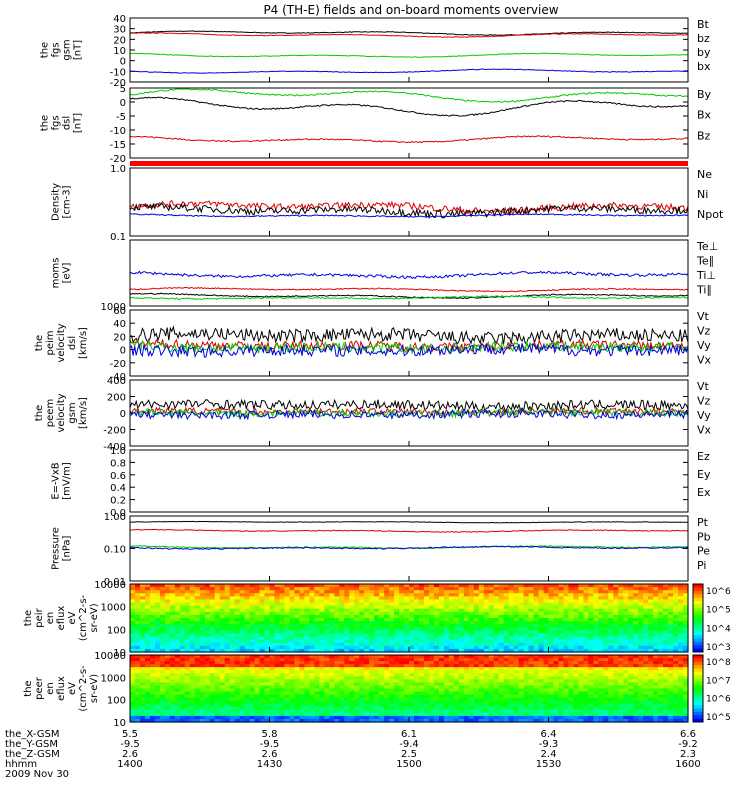  Describe the element at coordinates (703, 456) in the screenshot. I see `legend-entry: Ez` at that location.